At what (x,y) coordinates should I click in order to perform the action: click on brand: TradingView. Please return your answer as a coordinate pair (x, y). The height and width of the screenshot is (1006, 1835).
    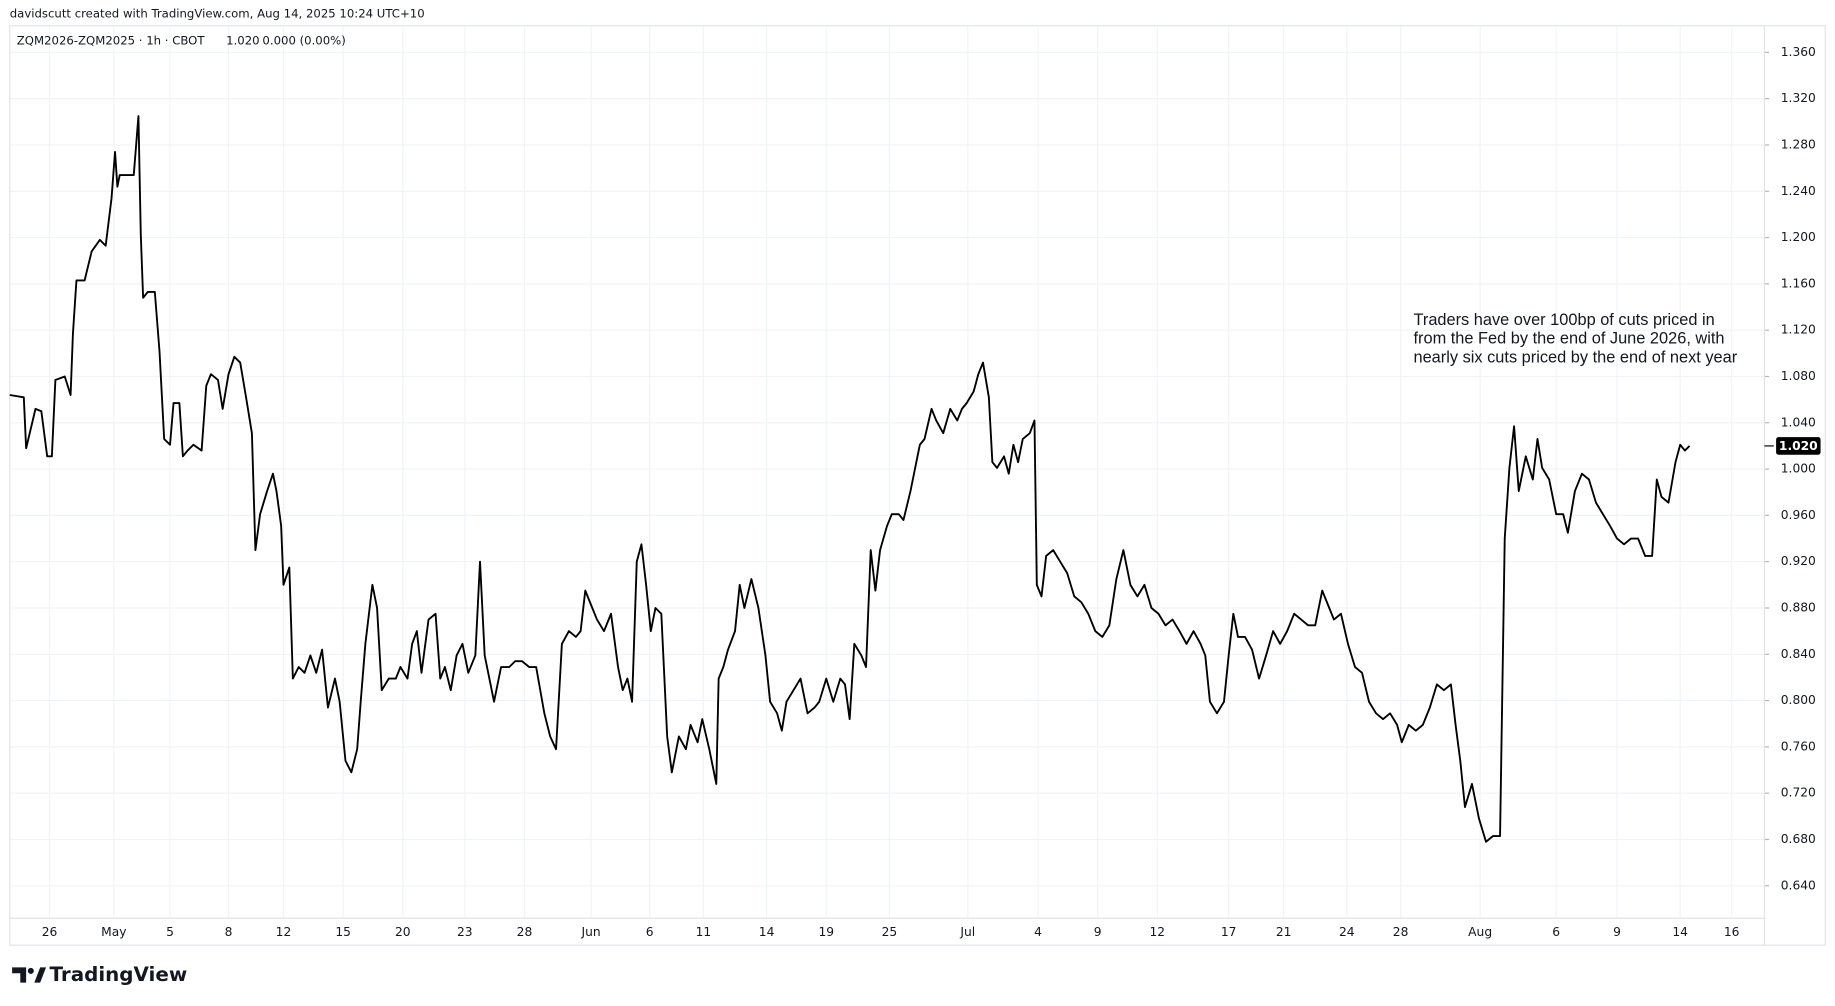
    Looking at the image, I should click on (119, 974).